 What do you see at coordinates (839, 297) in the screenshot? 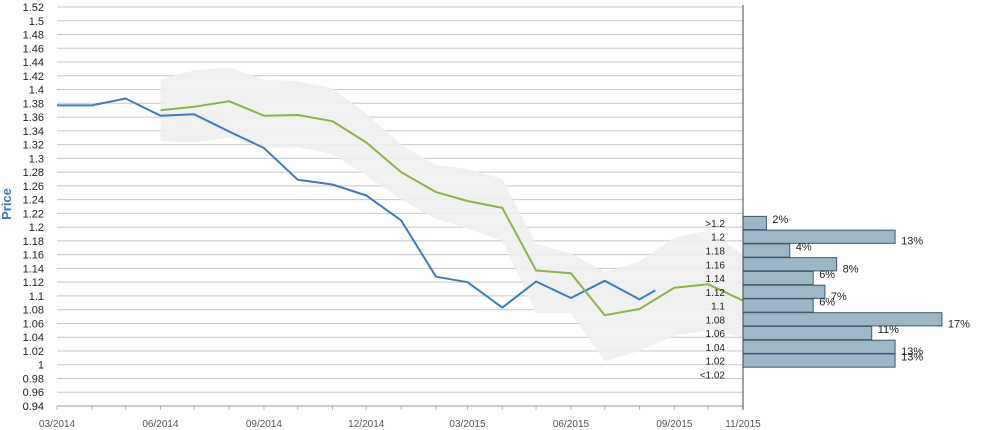
I see `histogram-percent-label: 7%` at bounding box center [839, 297].